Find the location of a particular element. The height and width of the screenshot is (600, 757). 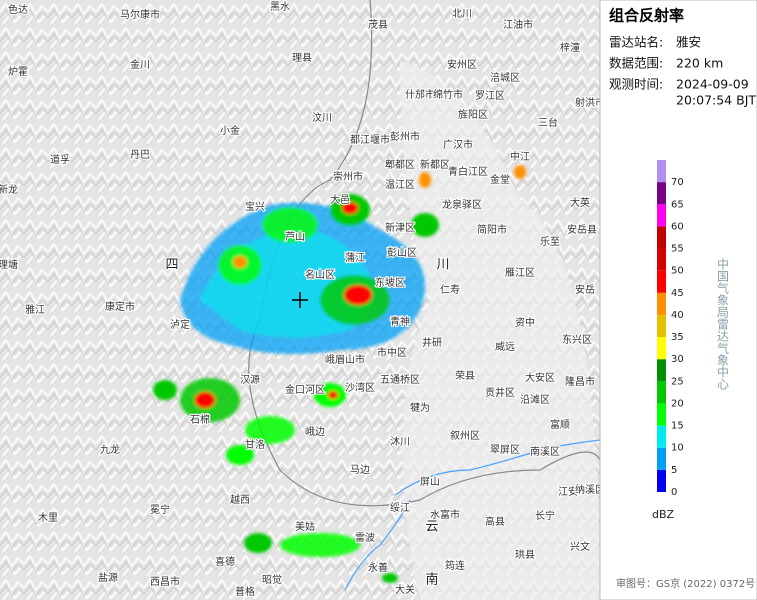

place-label: 永善 is located at coordinates (378, 567).